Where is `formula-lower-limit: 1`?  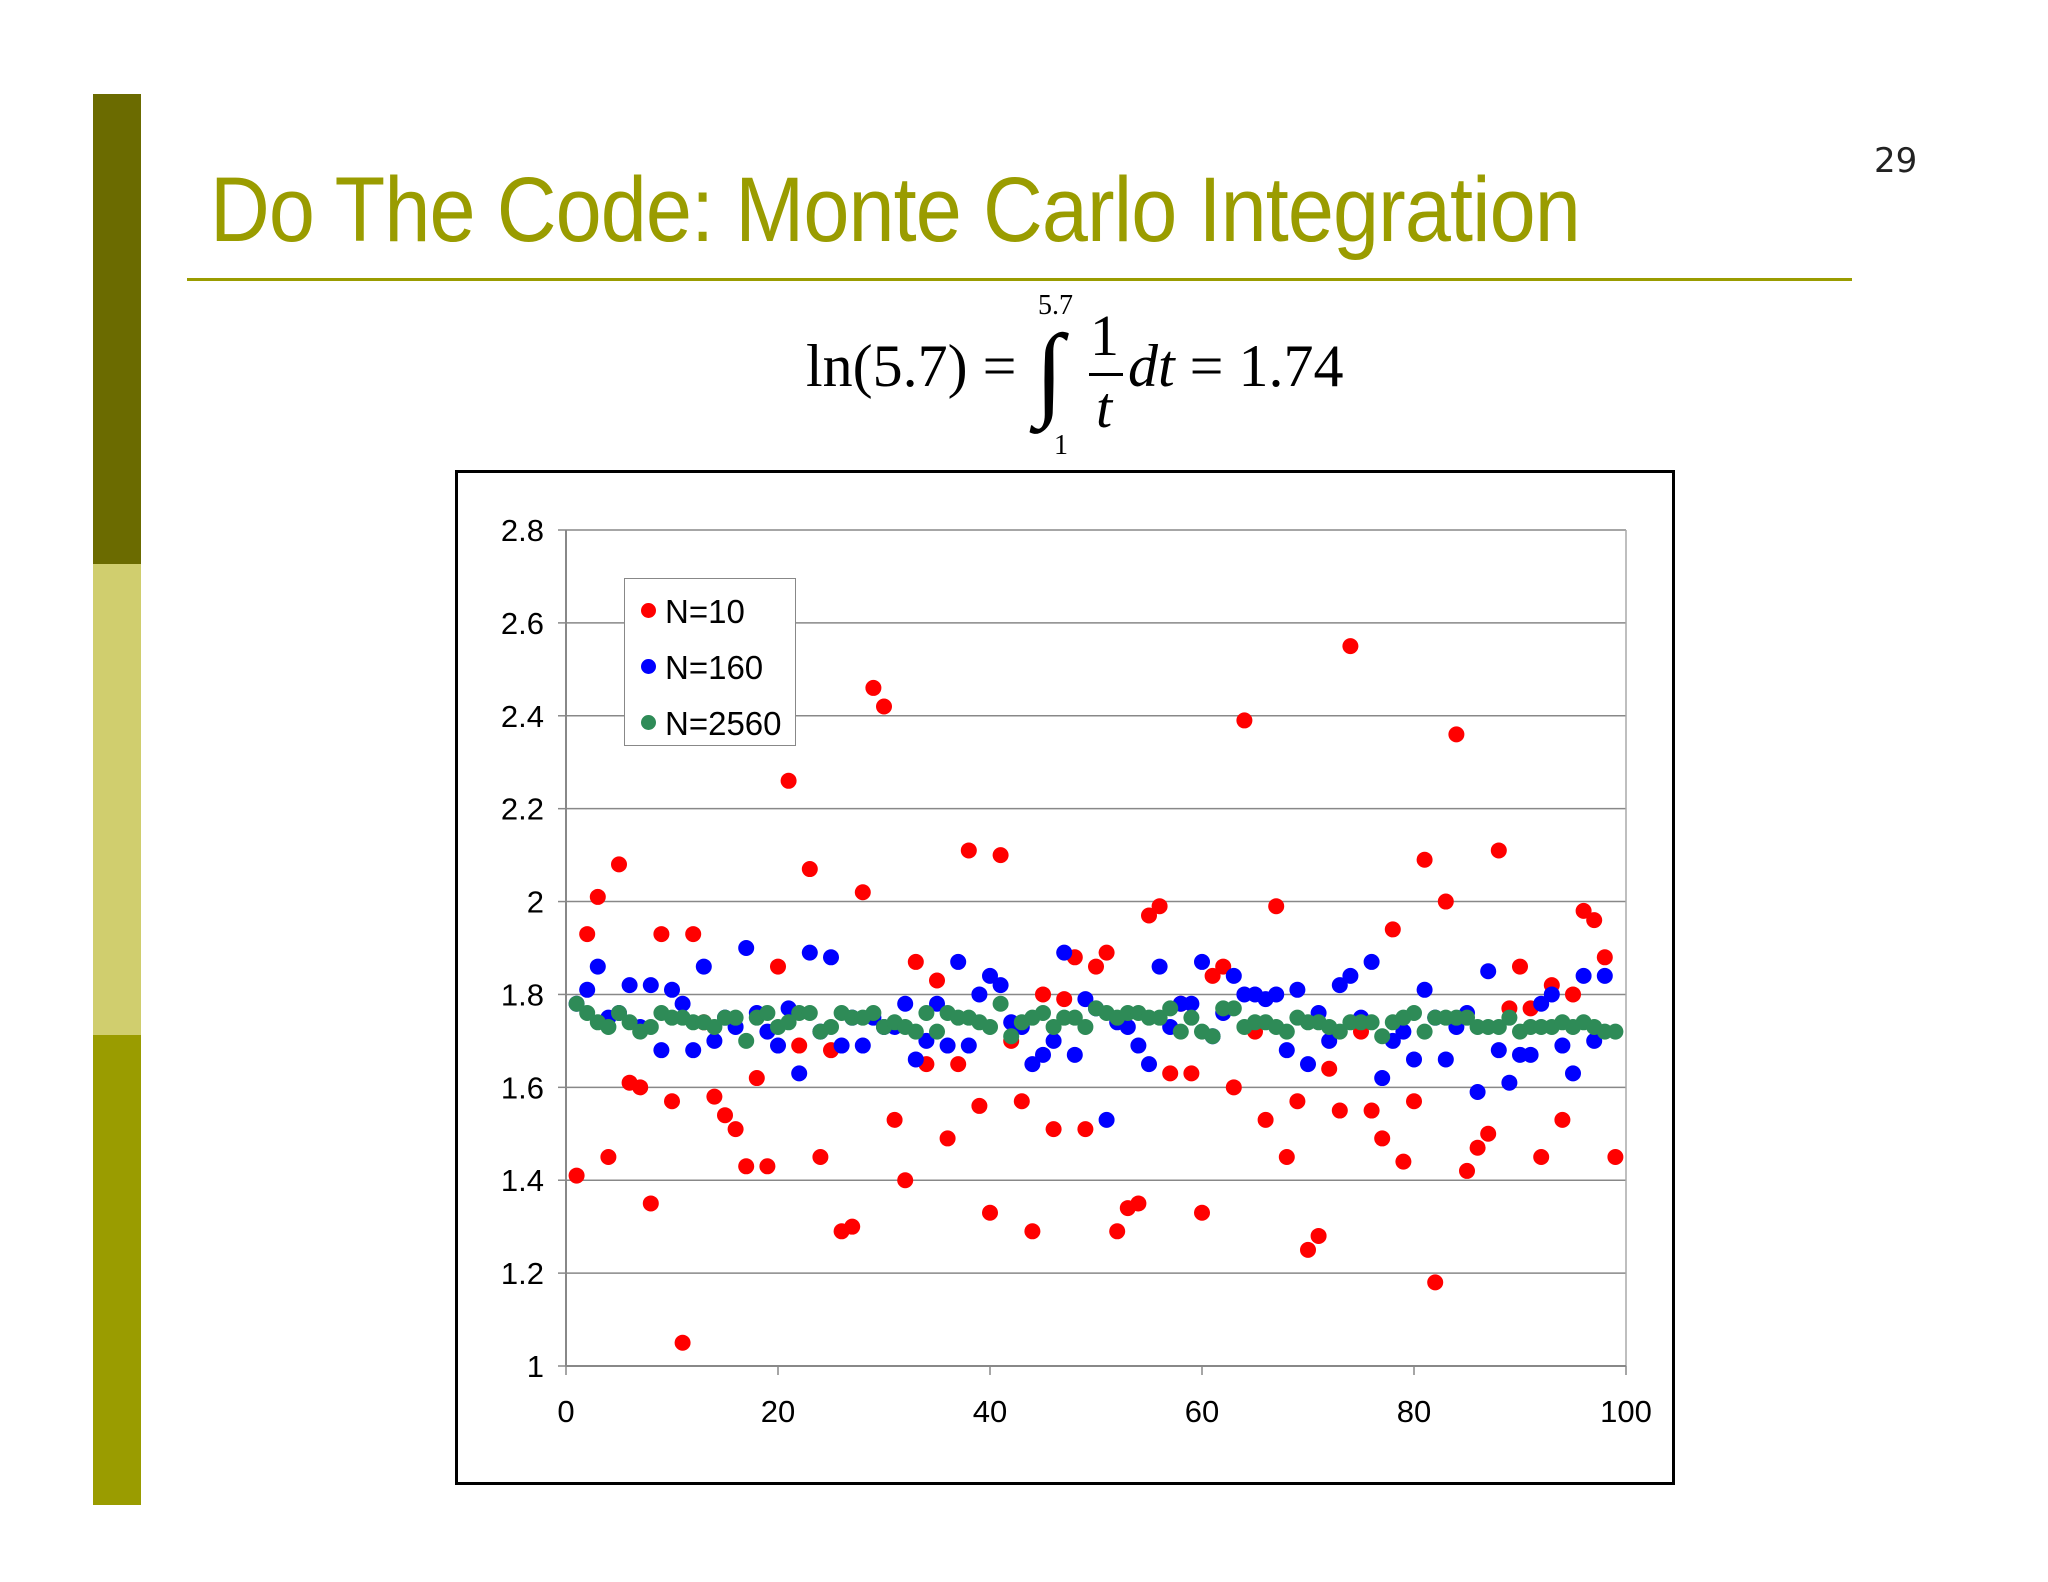 formula-lower-limit: 1 is located at coordinates (1061, 445).